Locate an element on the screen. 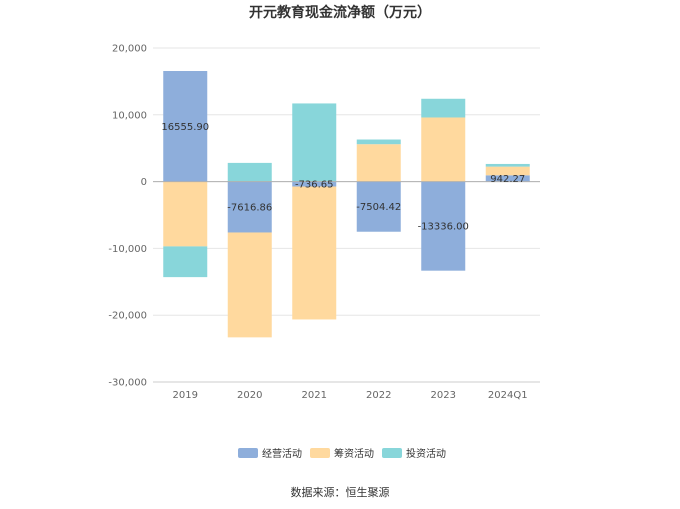 The height and width of the screenshot is (509, 680). legend-label: 经营活动 is located at coordinates (282, 453).